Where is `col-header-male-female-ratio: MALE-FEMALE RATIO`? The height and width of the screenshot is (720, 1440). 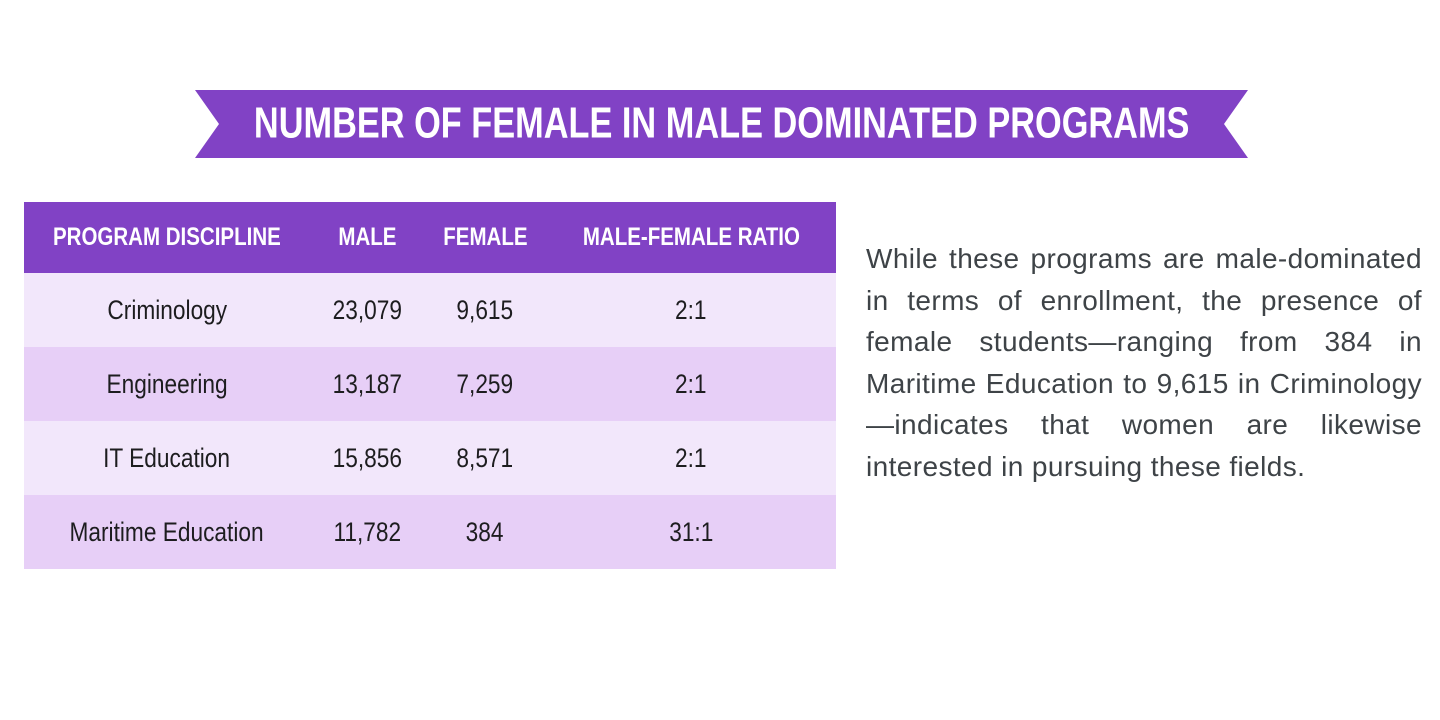 col-header-male-female-ratio: MALE-FEMALE RATIO is located at coordinates (691, 237).